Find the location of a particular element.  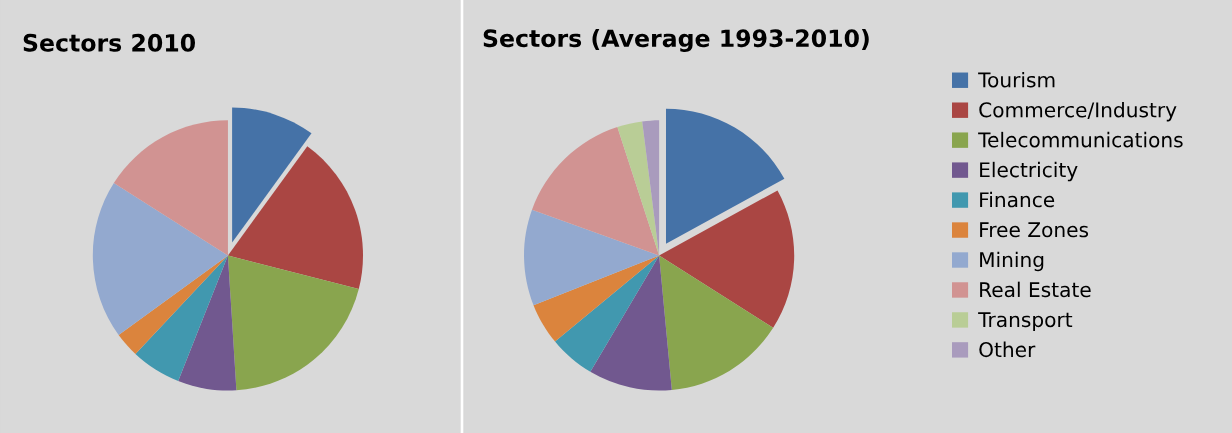

legend-label: Tourism is located at coordinates (1016, 79).